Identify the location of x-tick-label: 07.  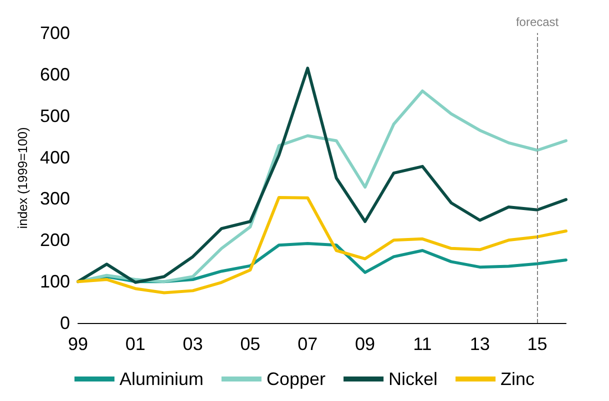
(308, 344).